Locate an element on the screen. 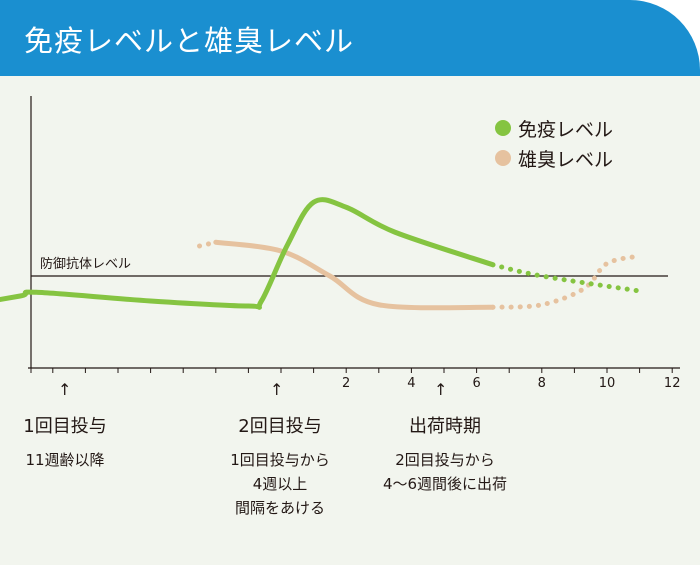 Image resolution: width=700 pixels, height=565 pixels. annotation-second-dose-title: 2回目投与 is located at coordinates (280, 426).